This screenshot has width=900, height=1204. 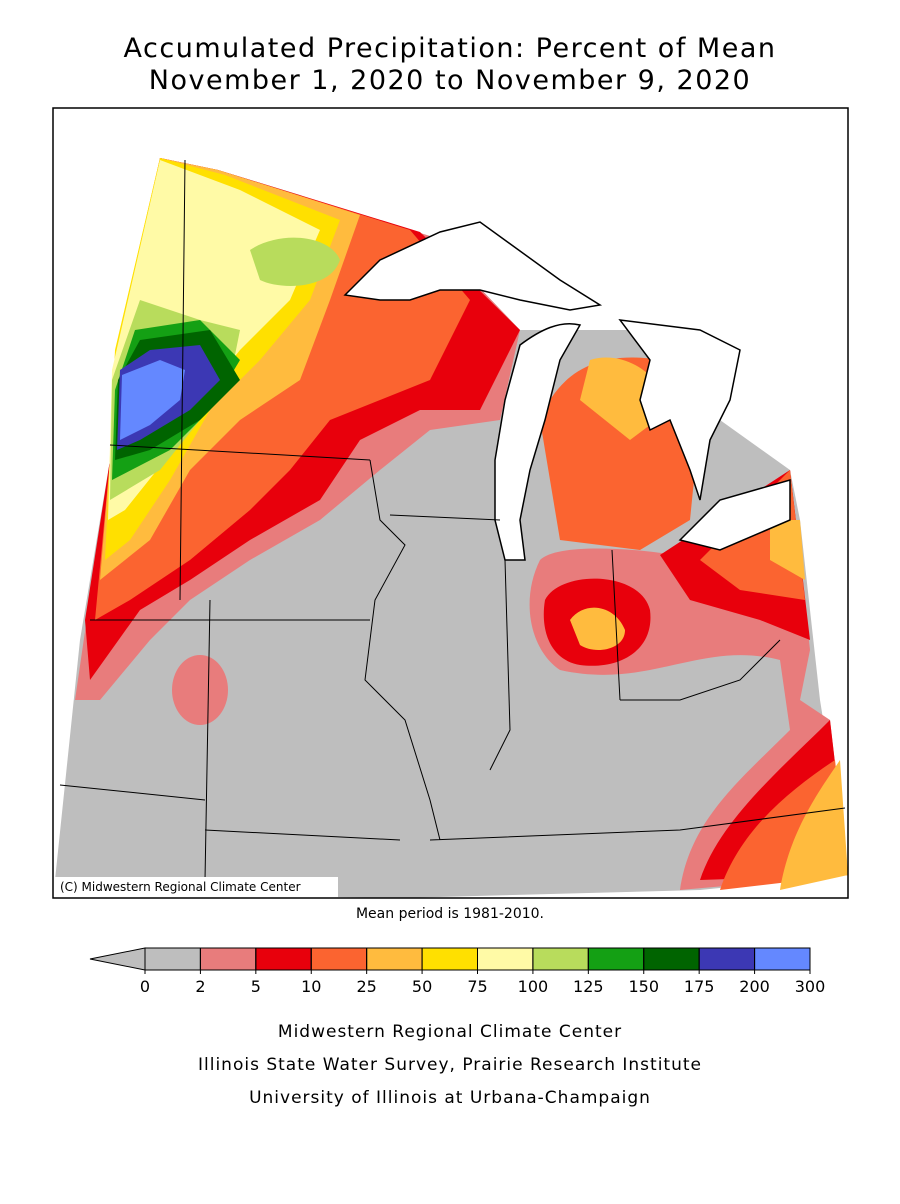 I want to click on copyright-box, so click(x=196, y=887).